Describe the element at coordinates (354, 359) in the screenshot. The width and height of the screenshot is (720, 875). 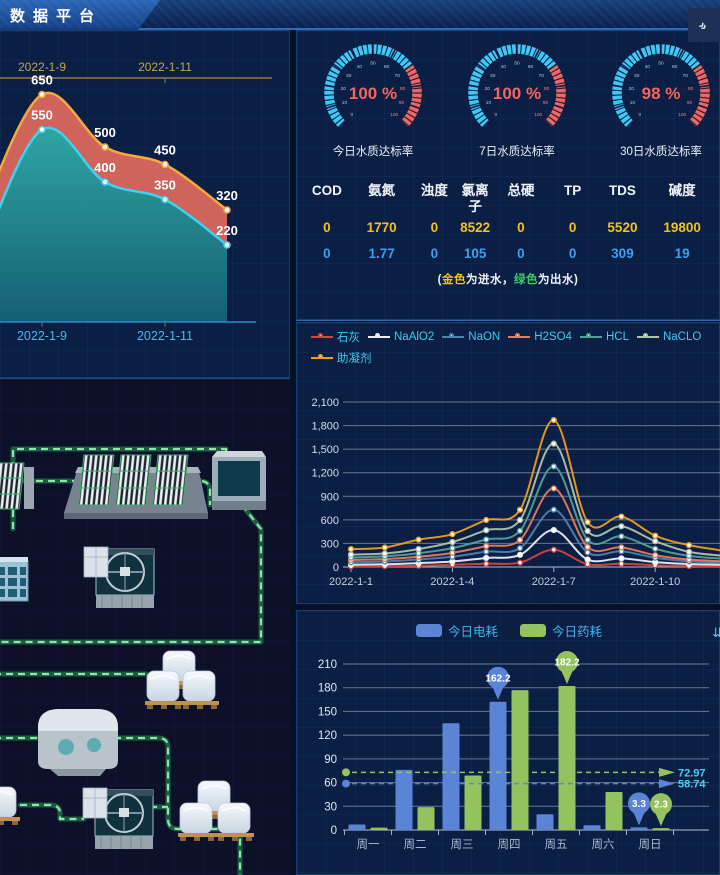
I see `legend-label: 助凝剂` at that location.